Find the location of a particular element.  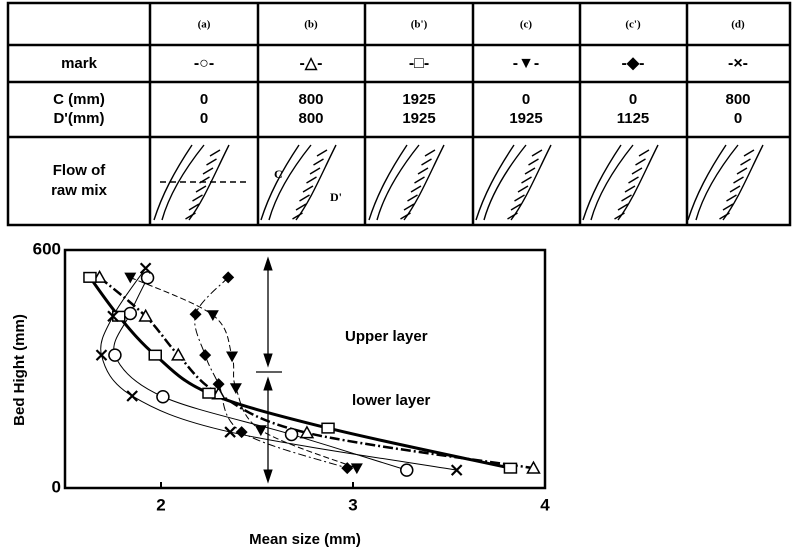

x-tick-label: 2 is located at coordinates (160, 504).